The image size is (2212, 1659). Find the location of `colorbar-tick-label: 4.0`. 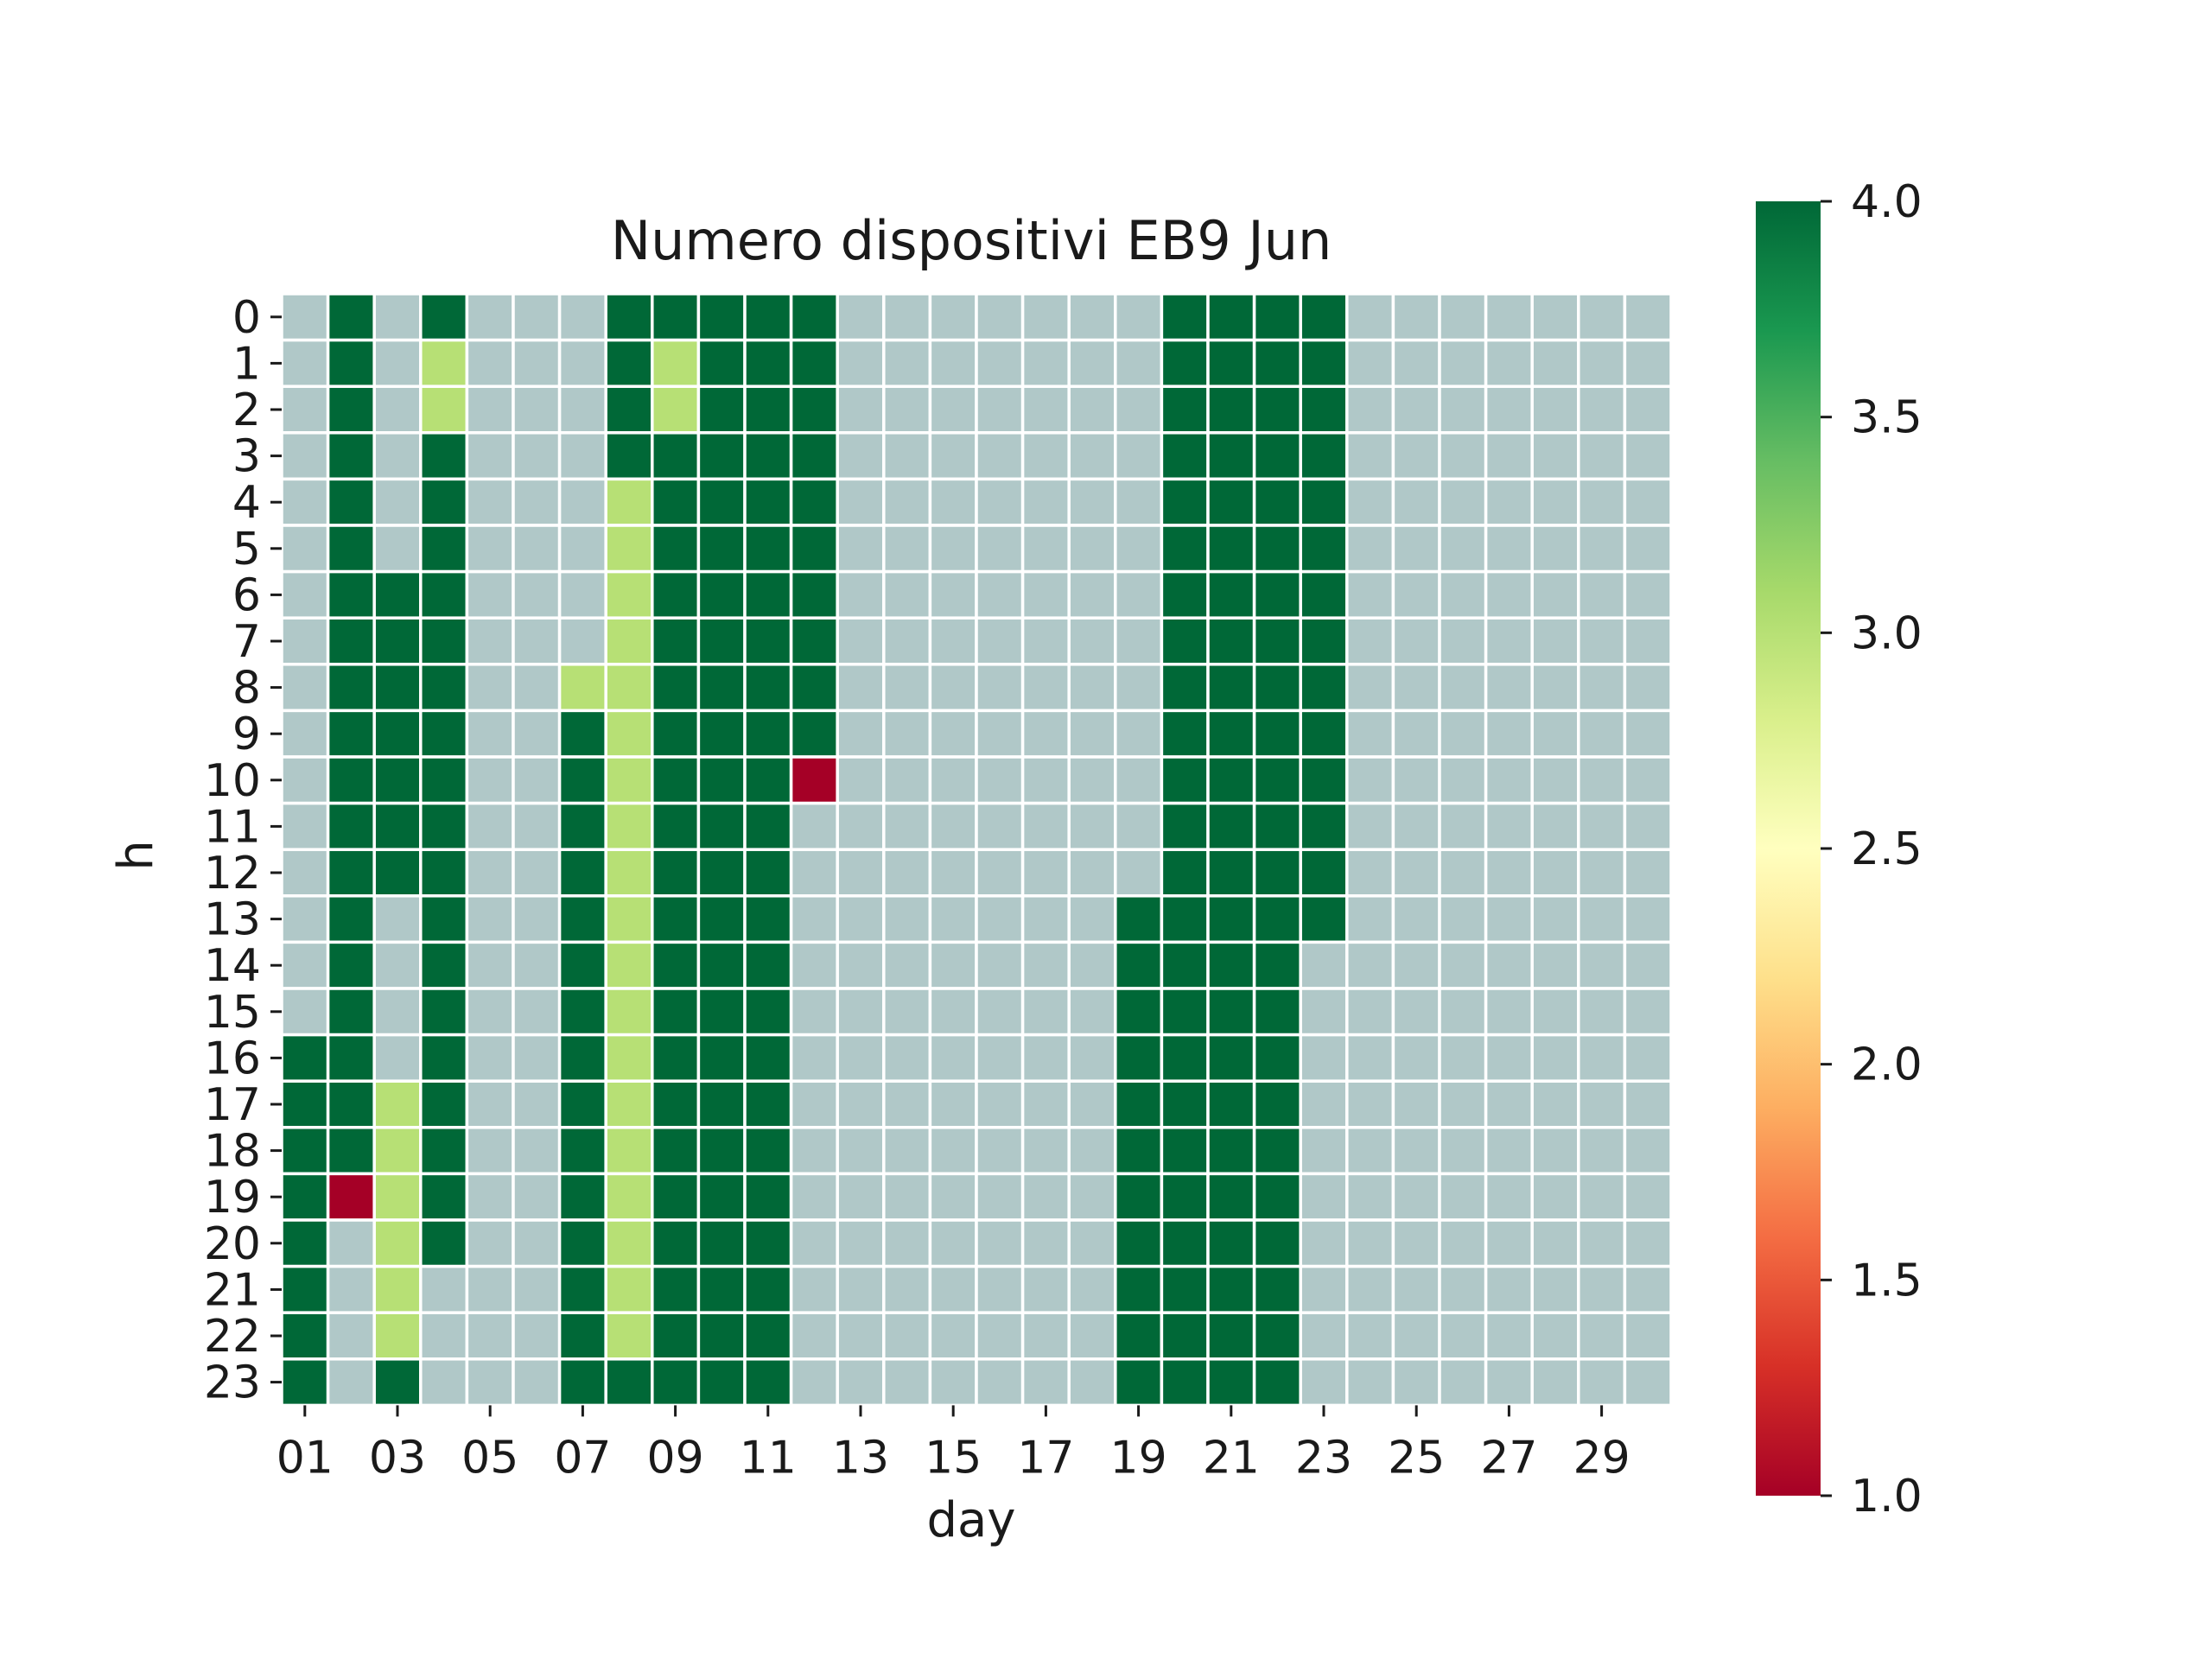

colorbar-tick-label: 4.0 is located at coordinates (1887, 202).